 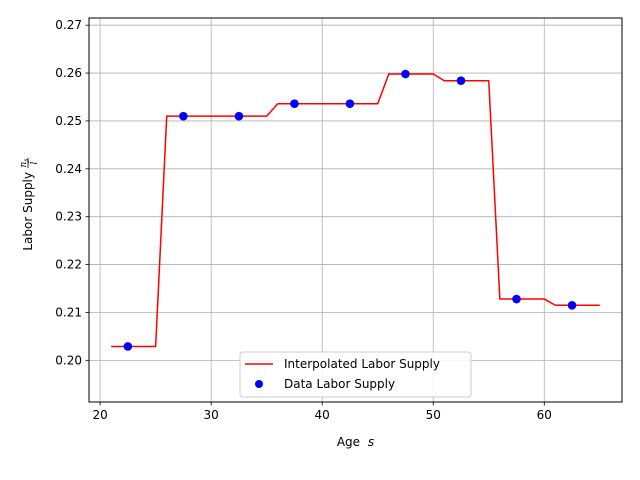 What do you see at coordinates (99, 415) in the screenshot?
I see `x-tick-label: 20` at bounding box center [99, 415].